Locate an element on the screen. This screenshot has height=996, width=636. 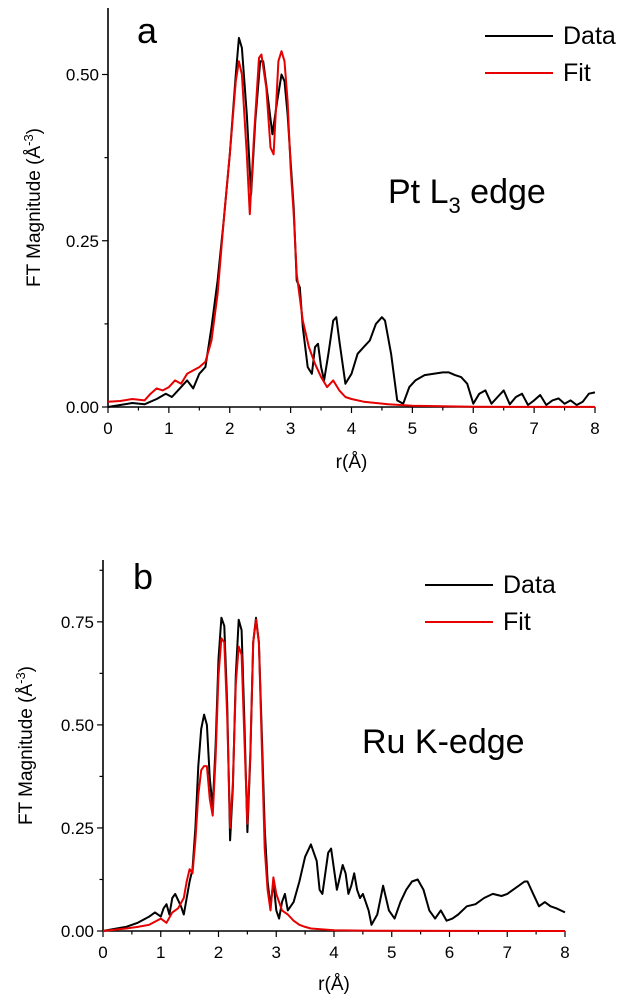
panel-label: a is located at coordinates (147, 30).